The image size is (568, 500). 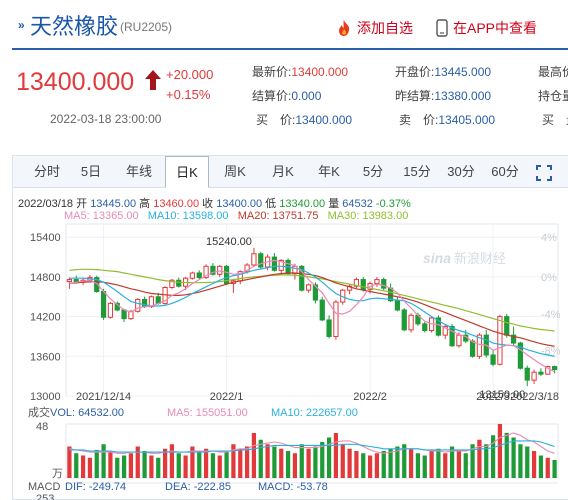 What do you see at coordinates (190, 74) in the screenshot?
I see `price-change-value: +20.000` at bounding box center [190, 74].